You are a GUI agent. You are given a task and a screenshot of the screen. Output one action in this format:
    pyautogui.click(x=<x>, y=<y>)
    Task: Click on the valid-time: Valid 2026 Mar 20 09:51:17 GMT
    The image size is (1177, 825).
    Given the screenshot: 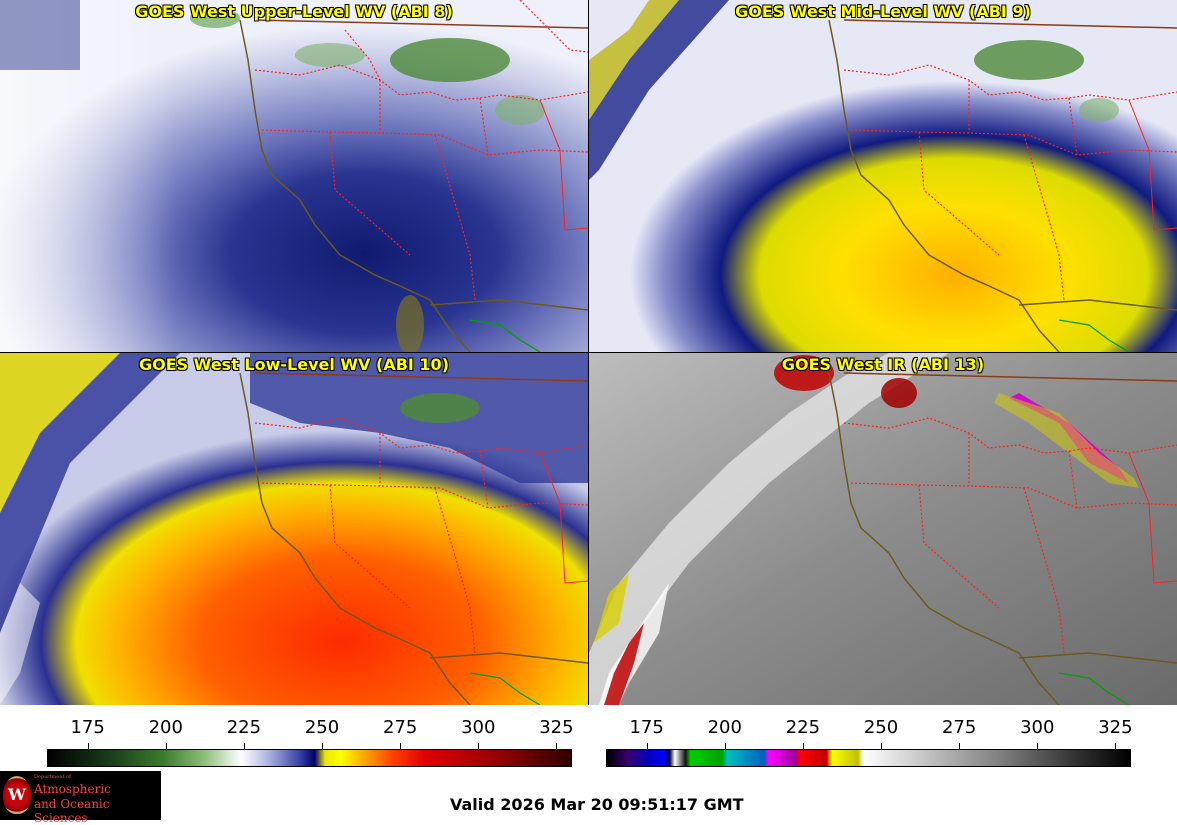 What is the action you would take?
    pyautogui.click(x=597, y=804)
    